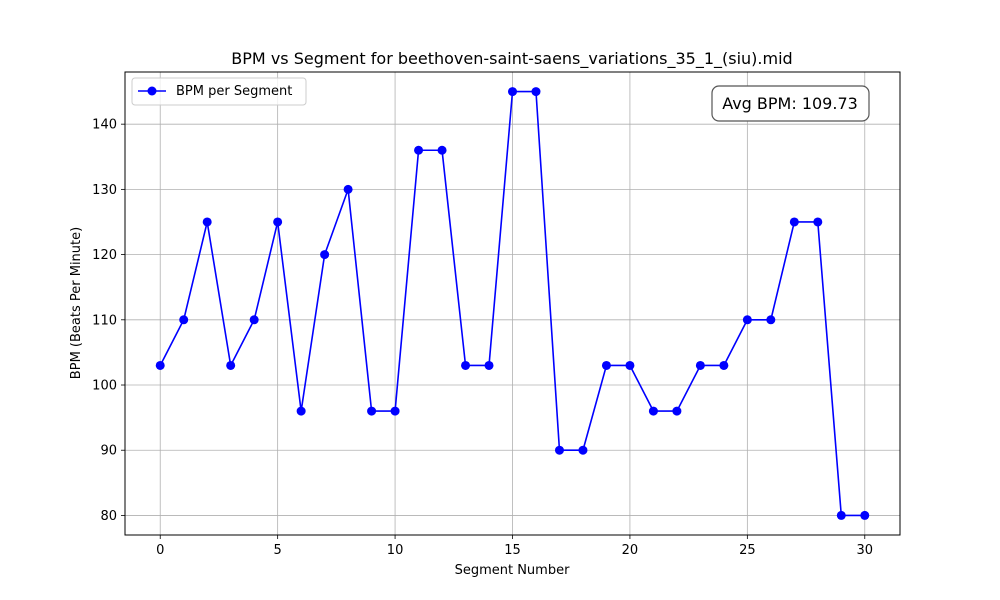  What do you see at coordinates (234, 91) in the screenshot?
I see `legend-entry-bpm-per-segment: BPM per Segment` at bounding box center [234, 91].